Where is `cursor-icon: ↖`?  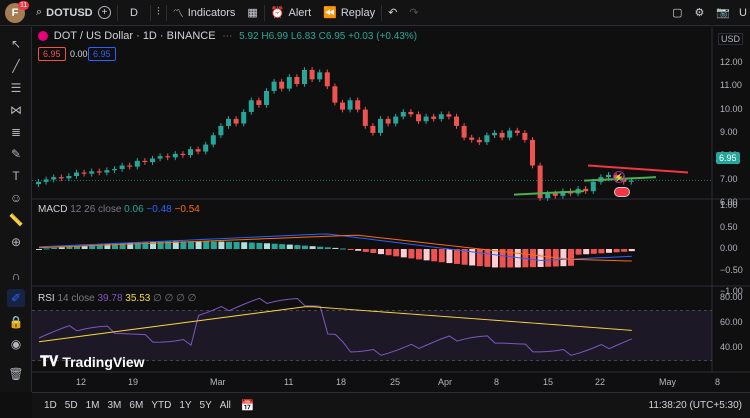
cursor-icon: ↖ is located at coordinates (16, 44).